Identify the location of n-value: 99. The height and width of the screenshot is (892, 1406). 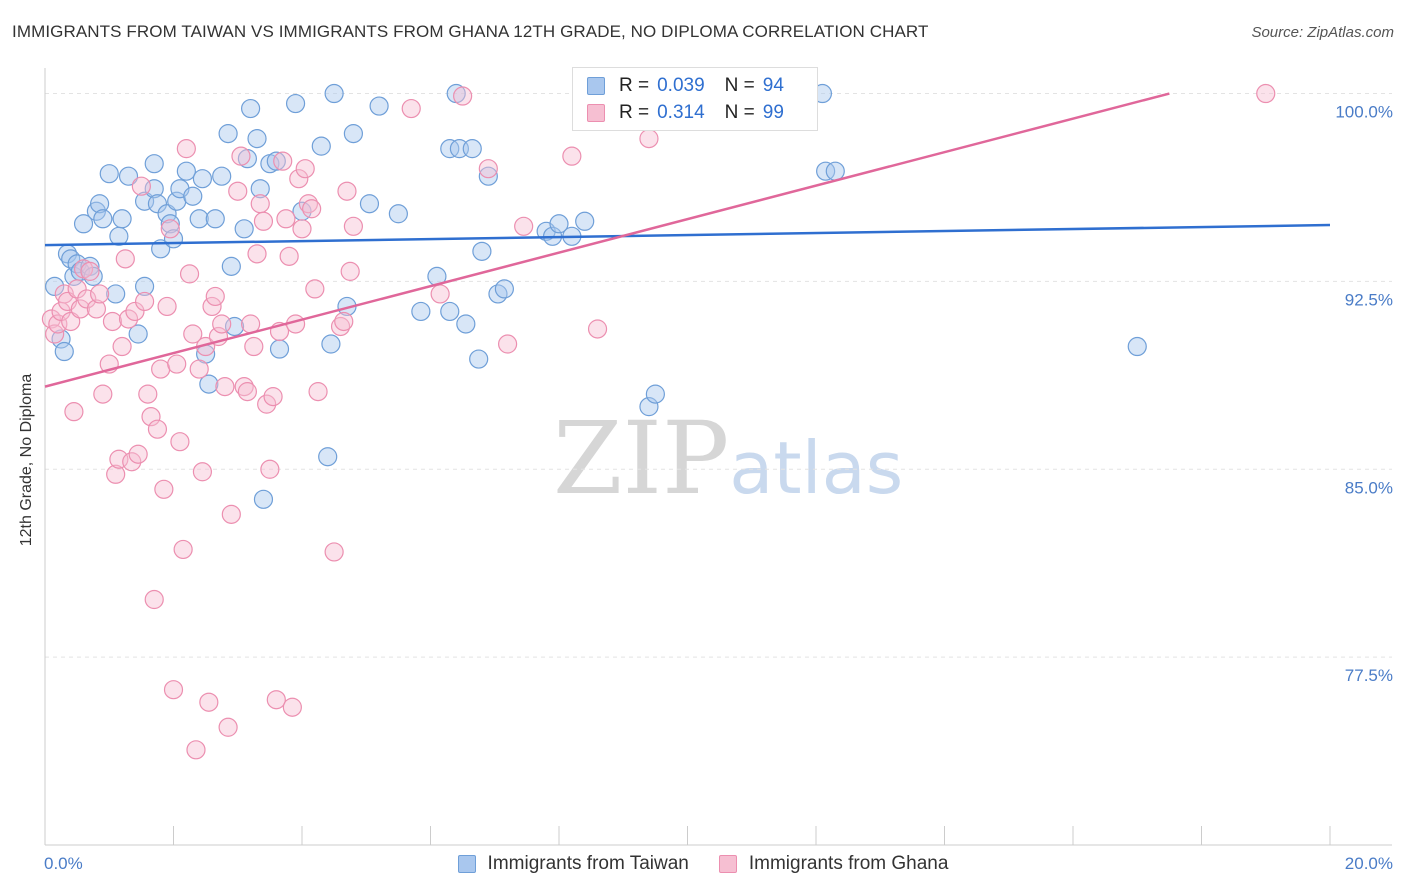
(773, 112).